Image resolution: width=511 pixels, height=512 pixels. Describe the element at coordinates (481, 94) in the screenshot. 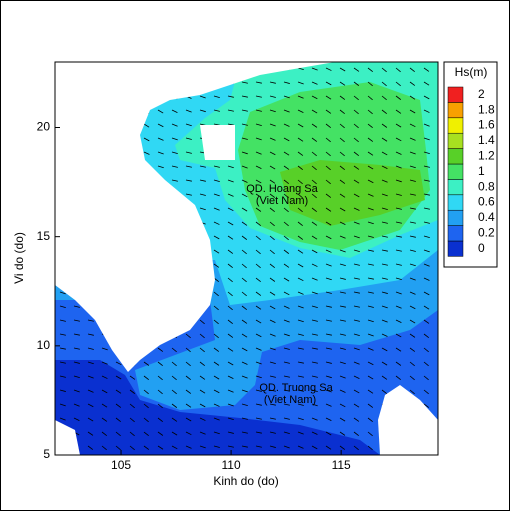

I see `colorbar-label: 2` at that location.